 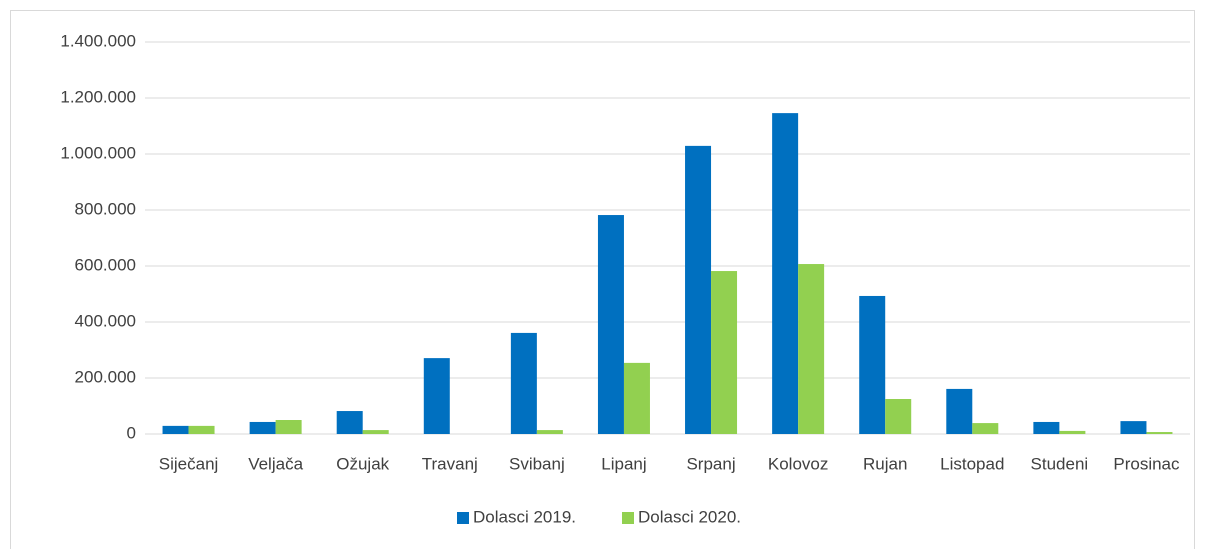 I want to click on x-tick-label: Rujan, so click(x=885, y=463).